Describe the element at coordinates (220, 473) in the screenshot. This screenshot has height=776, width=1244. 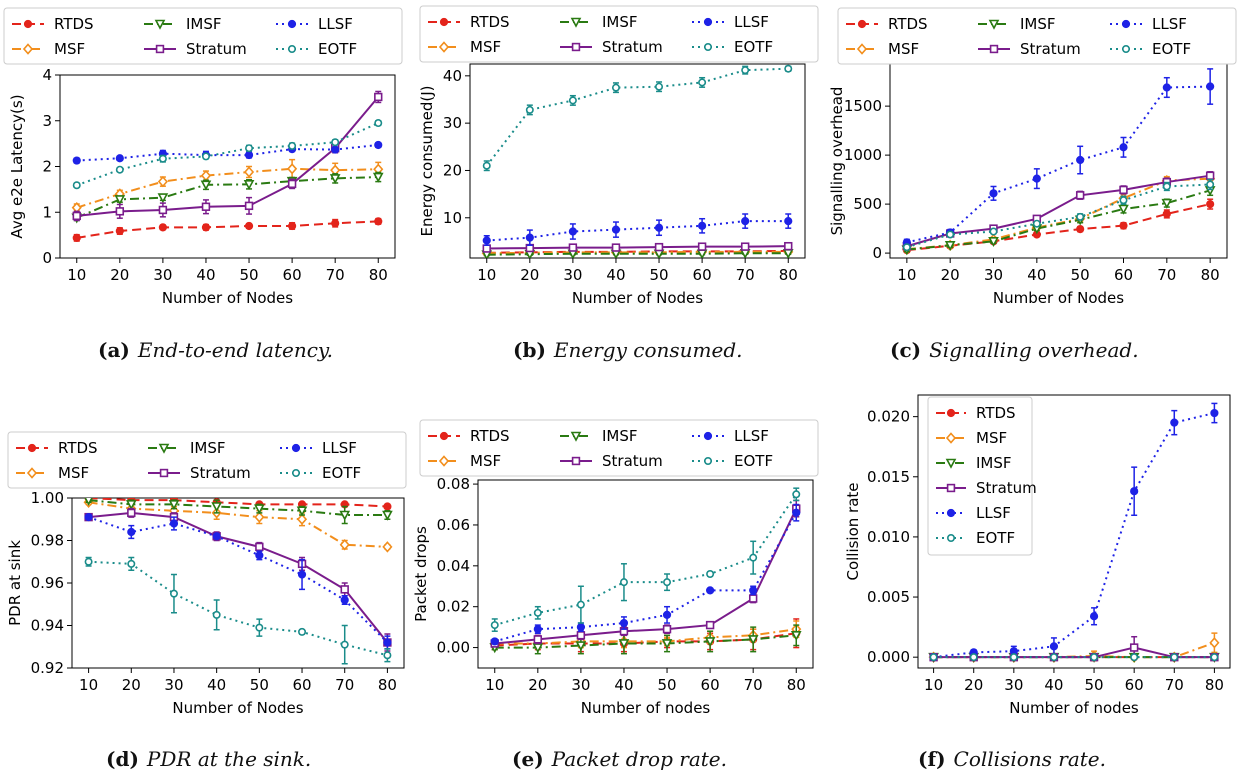
I see `legend-entry: Stratum` at that location.